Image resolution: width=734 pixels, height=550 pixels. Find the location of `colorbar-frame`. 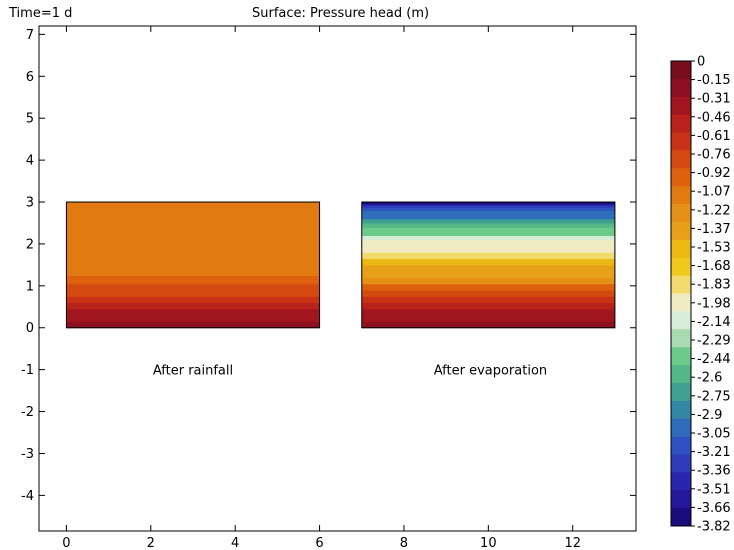

colorbar-frame is located at coordinates (681, 293).